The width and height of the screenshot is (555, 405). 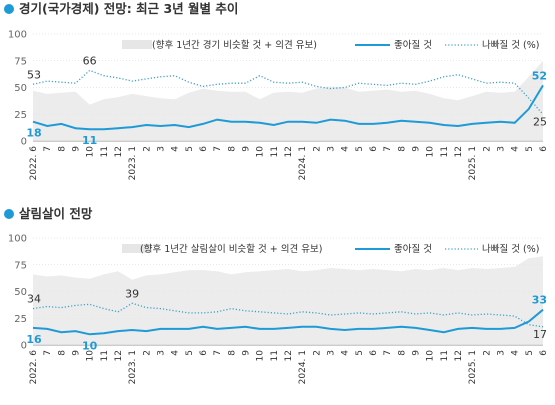 I want to click on data-label: 33, so click(x=539, y=300).